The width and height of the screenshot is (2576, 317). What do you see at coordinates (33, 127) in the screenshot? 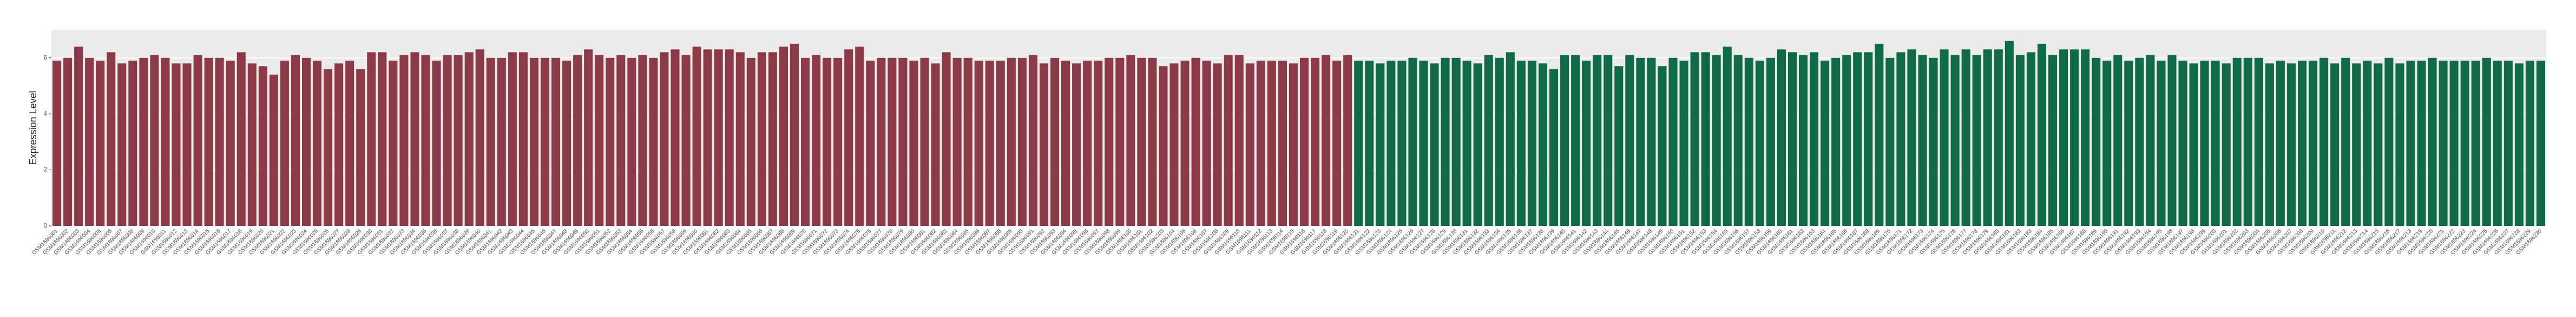
I see `y-axis-title: Expression Level` at bounding box center [33, 127].